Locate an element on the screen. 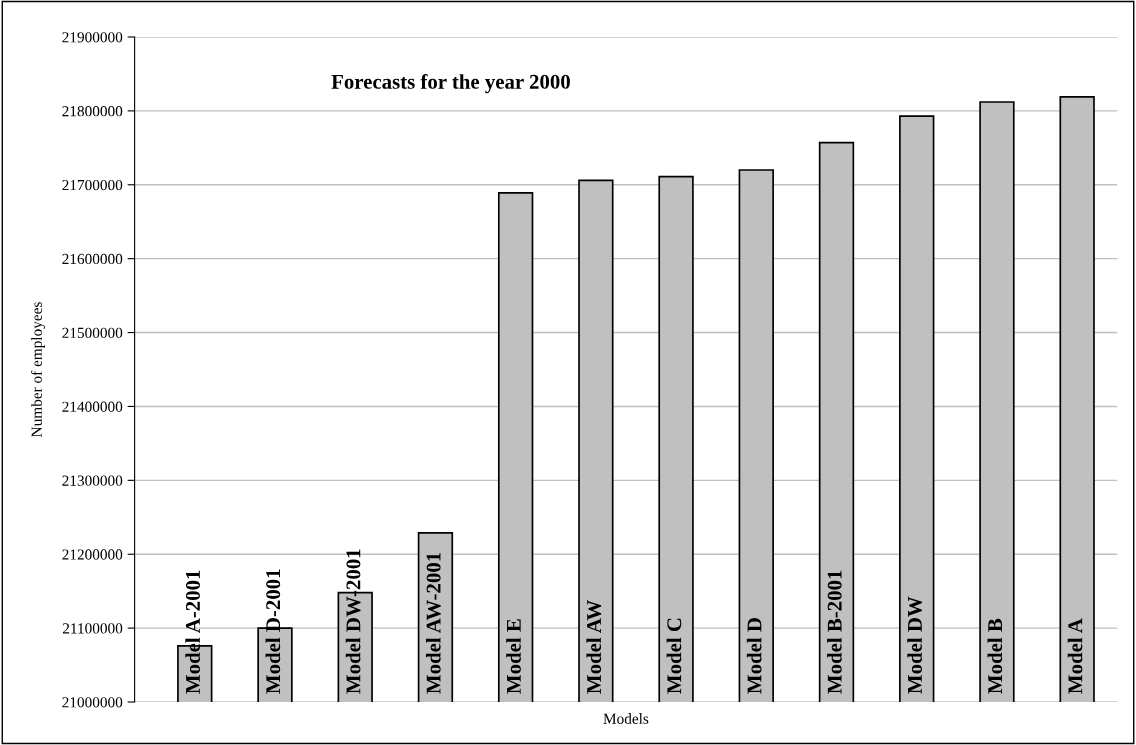 The image size is (1136, 745). x-tick-label: Model B-2001 is located at coordinates (834, 632).